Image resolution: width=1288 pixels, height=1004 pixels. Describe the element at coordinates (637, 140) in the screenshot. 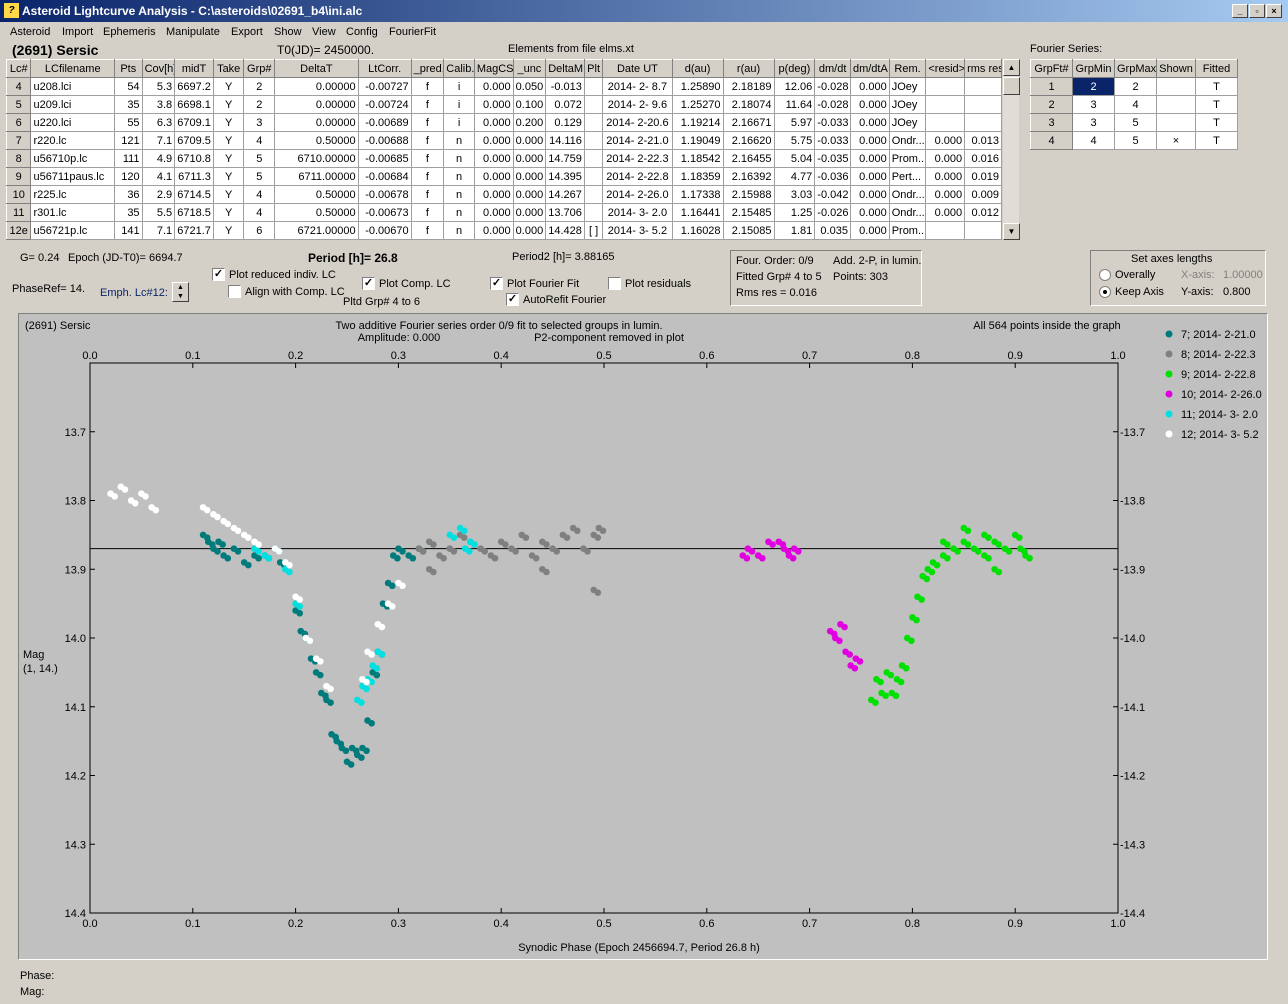

I see `table-cell: 2014- 2-21.0` at that location.